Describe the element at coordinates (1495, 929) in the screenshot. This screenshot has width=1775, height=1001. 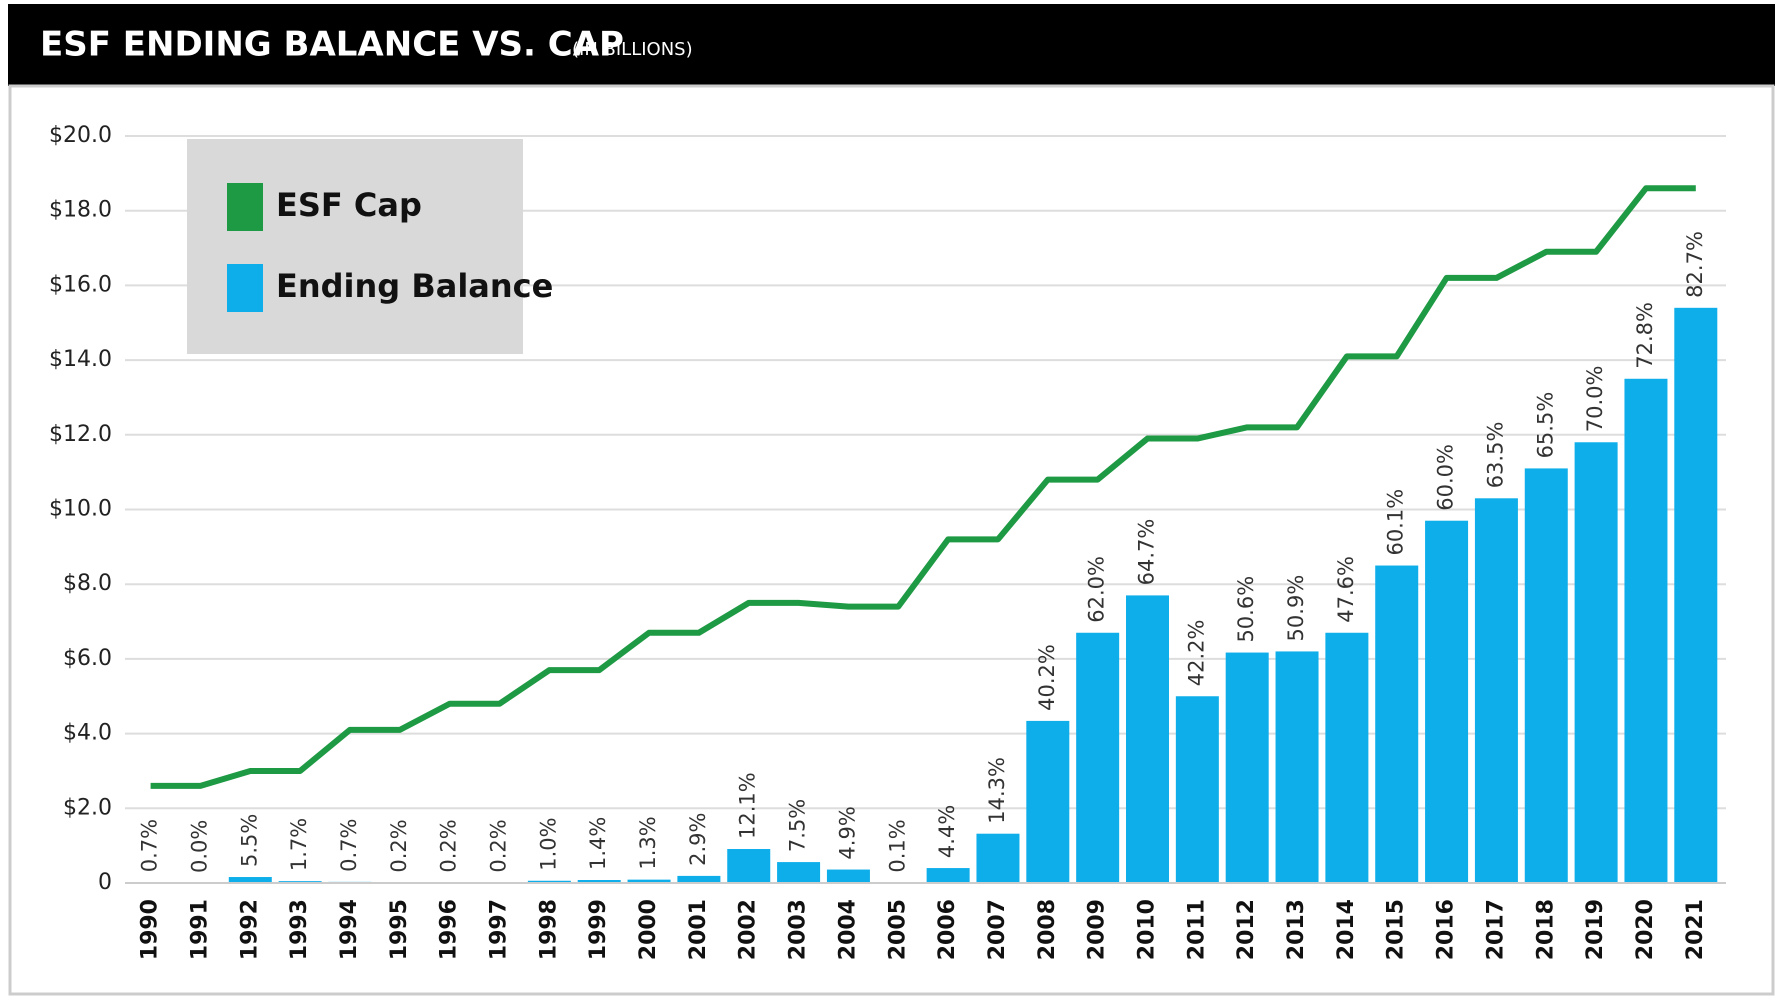
I see `x-tick-label: 2017` at that location.